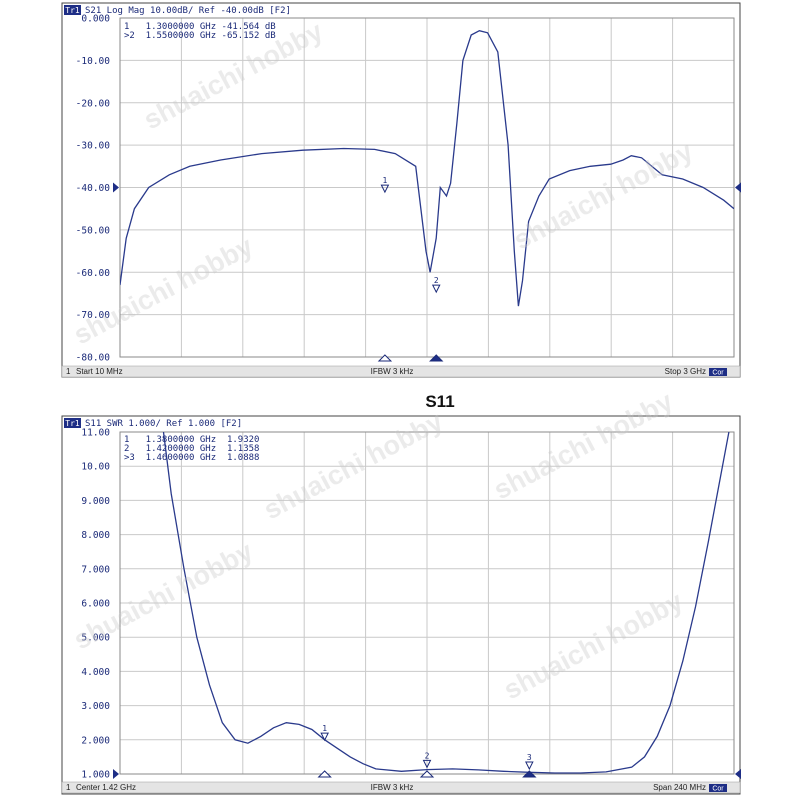 The height and width of the screenshot is (800, 800). What do you see at coordinates (679, 787) in the screenshot?
I see `s11-status-span: Span 240 MHz` at bounding box center [679, 787].